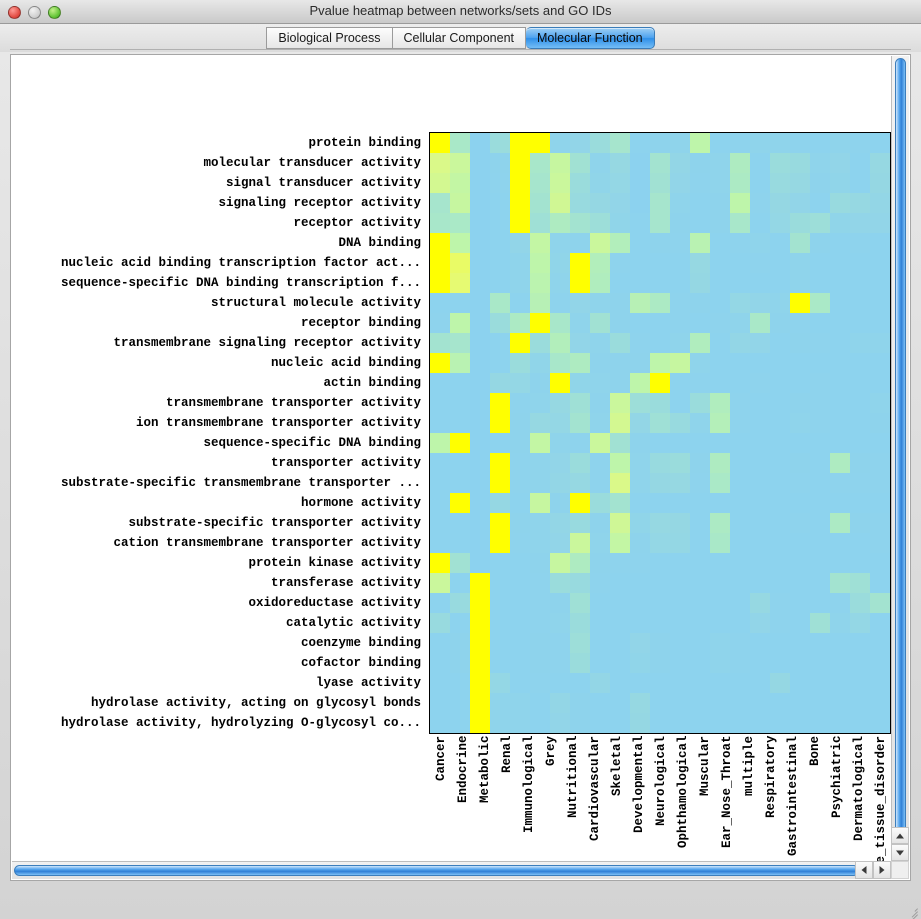 Image resolution: width=921 pixels, height=919 pixels. What do you see at coordinates (54, 12) in the screenshot?
I see `zoom-button-icon` at bounding box center [54, 12].